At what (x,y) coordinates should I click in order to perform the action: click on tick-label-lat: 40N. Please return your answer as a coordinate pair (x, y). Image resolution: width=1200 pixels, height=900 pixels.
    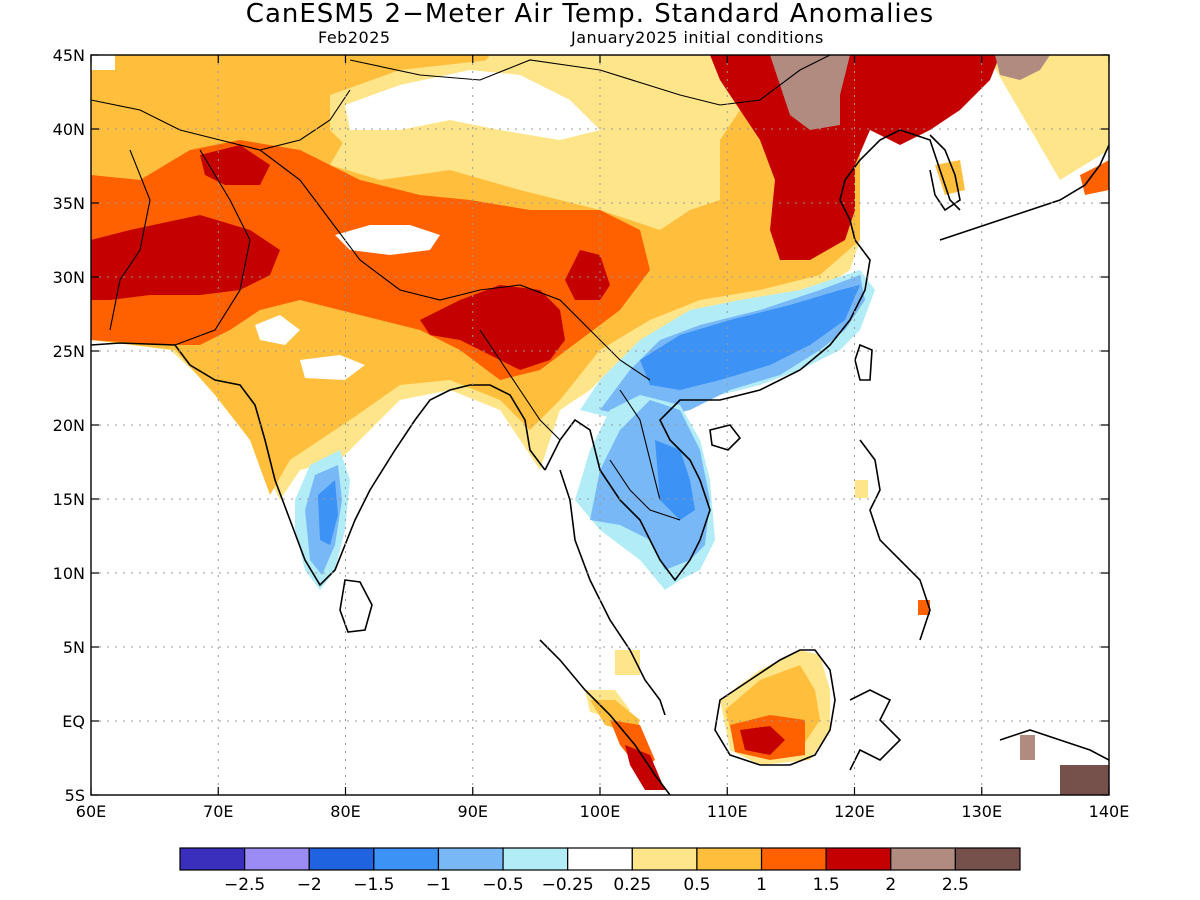
    Looking at the image, I should click on (69, 129).